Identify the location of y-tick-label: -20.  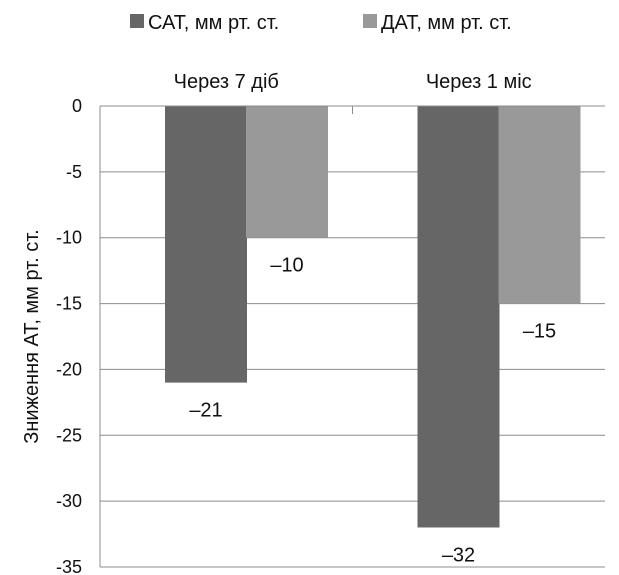
(69, 369).